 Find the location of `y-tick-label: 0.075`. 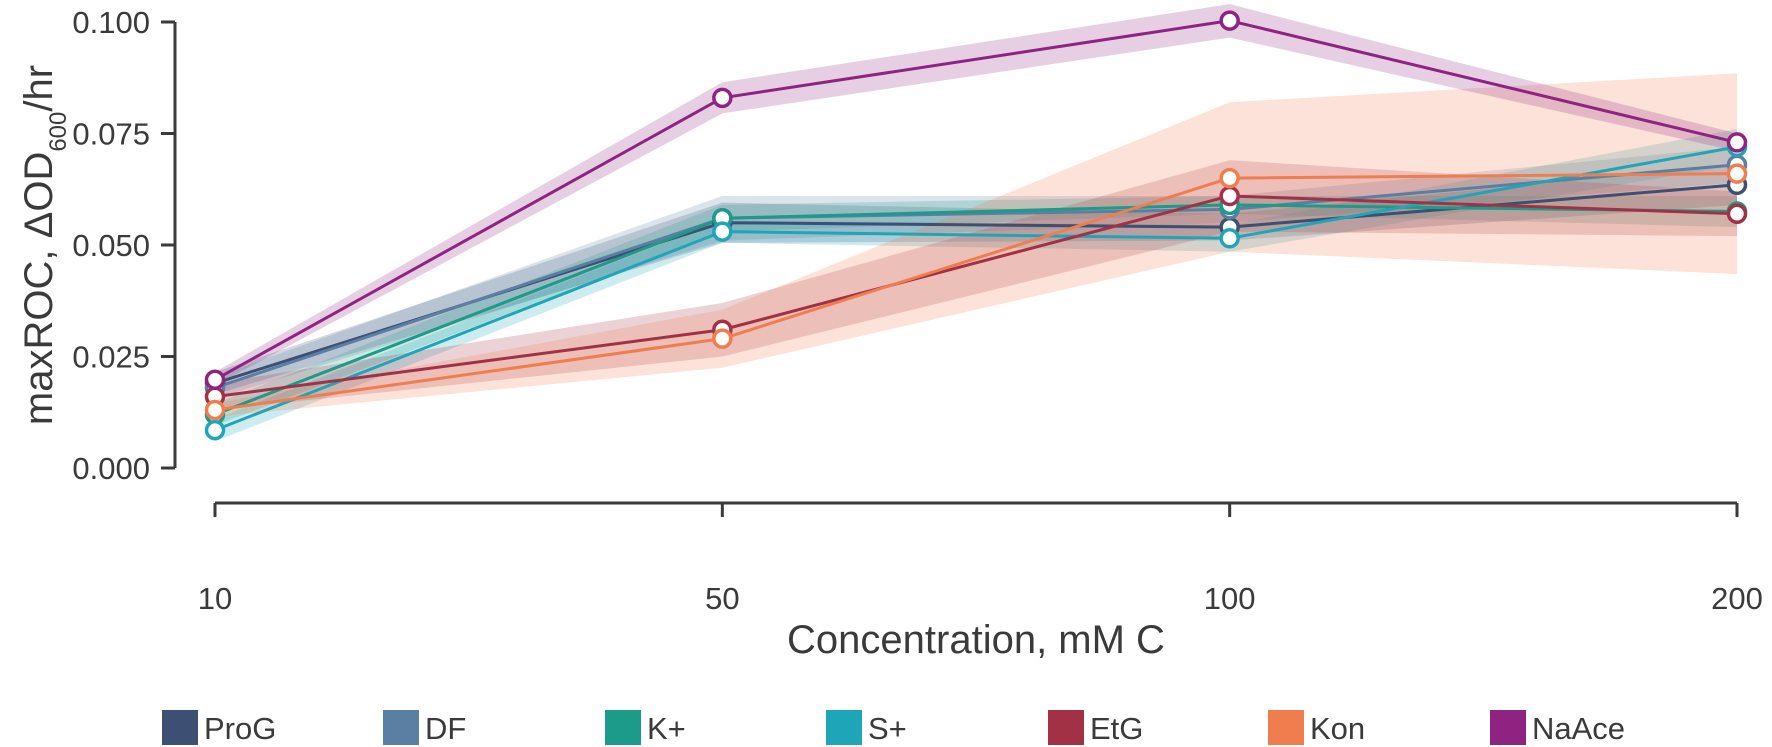

y-tick-label: 0.075 is located at coordinates (111, 134).